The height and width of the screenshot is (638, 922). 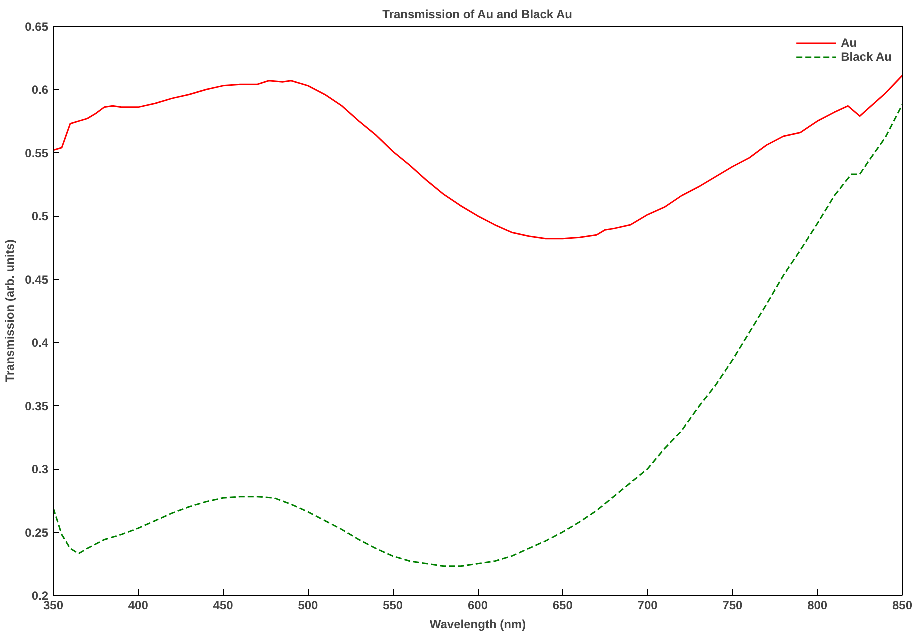 What do you see at coordinates (648, 605) in the screenshot?
I see `x-tick-label: 700` at bounding box center [648, 605].